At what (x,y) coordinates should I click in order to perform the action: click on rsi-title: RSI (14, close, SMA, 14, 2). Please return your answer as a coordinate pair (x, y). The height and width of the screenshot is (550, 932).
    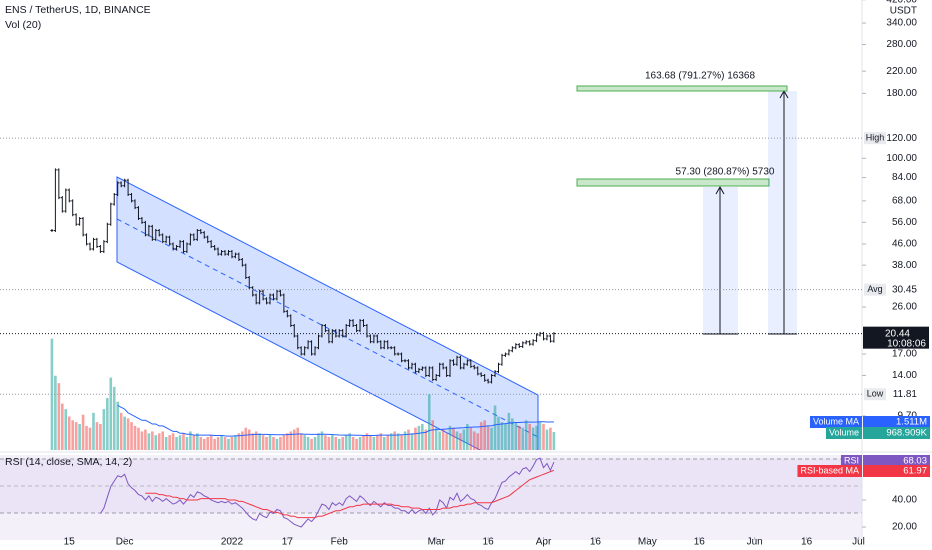
    Looking at the image, I should click on (68, 462).